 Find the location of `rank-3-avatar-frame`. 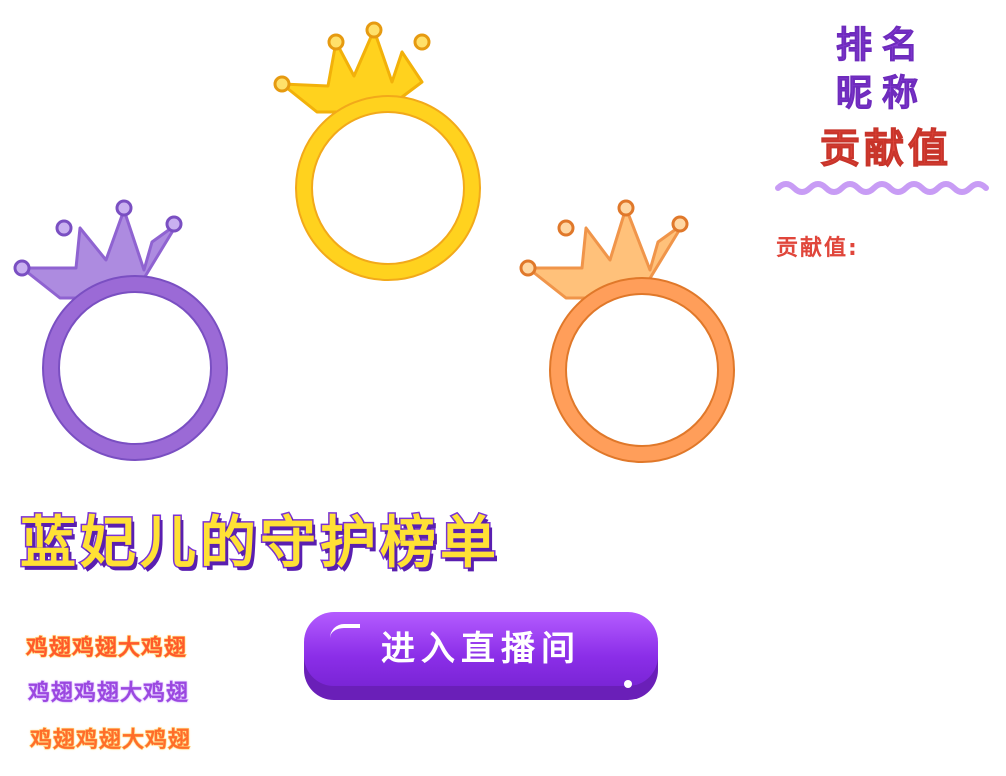

rank-3-avatar-frame is located at coordinates (627, 331).